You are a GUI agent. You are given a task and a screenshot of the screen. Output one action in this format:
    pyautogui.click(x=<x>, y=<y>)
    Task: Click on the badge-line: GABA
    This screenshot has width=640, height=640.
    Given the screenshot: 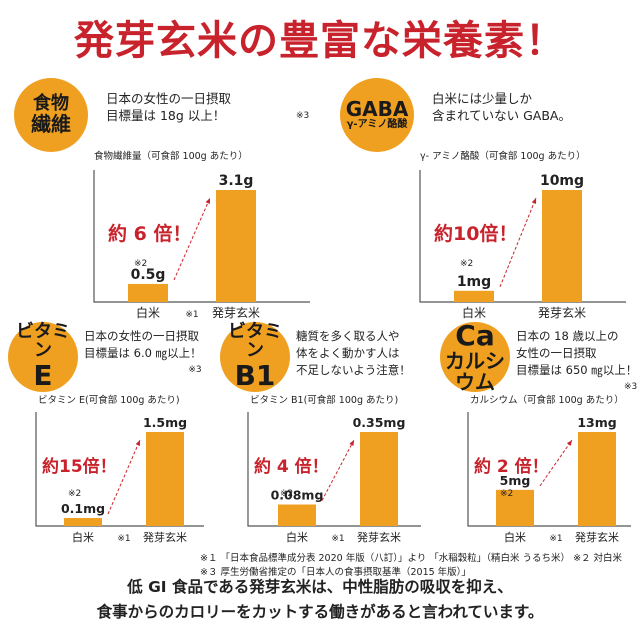 What is the action you would take?
    pyautogui.click(x=377, y=109)
    